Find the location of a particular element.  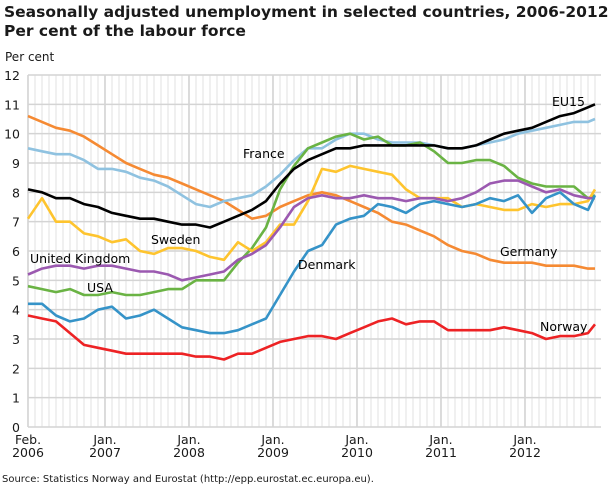

x-tick-label: 2009 is located at coordinates (273, 452).